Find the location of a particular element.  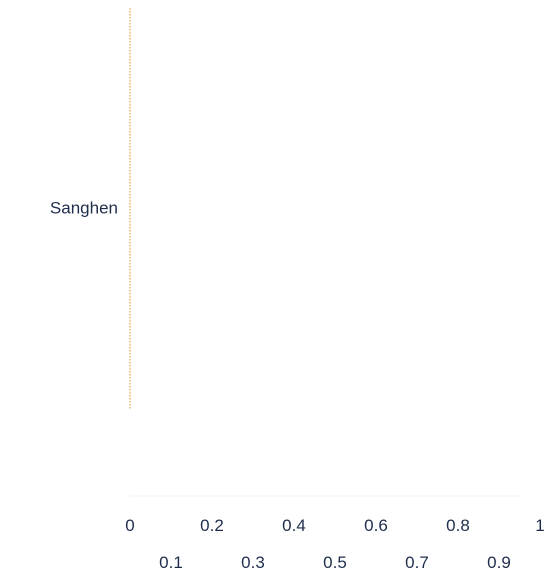

x-tick-label: 0.1 is located at coordinates (171, 562).